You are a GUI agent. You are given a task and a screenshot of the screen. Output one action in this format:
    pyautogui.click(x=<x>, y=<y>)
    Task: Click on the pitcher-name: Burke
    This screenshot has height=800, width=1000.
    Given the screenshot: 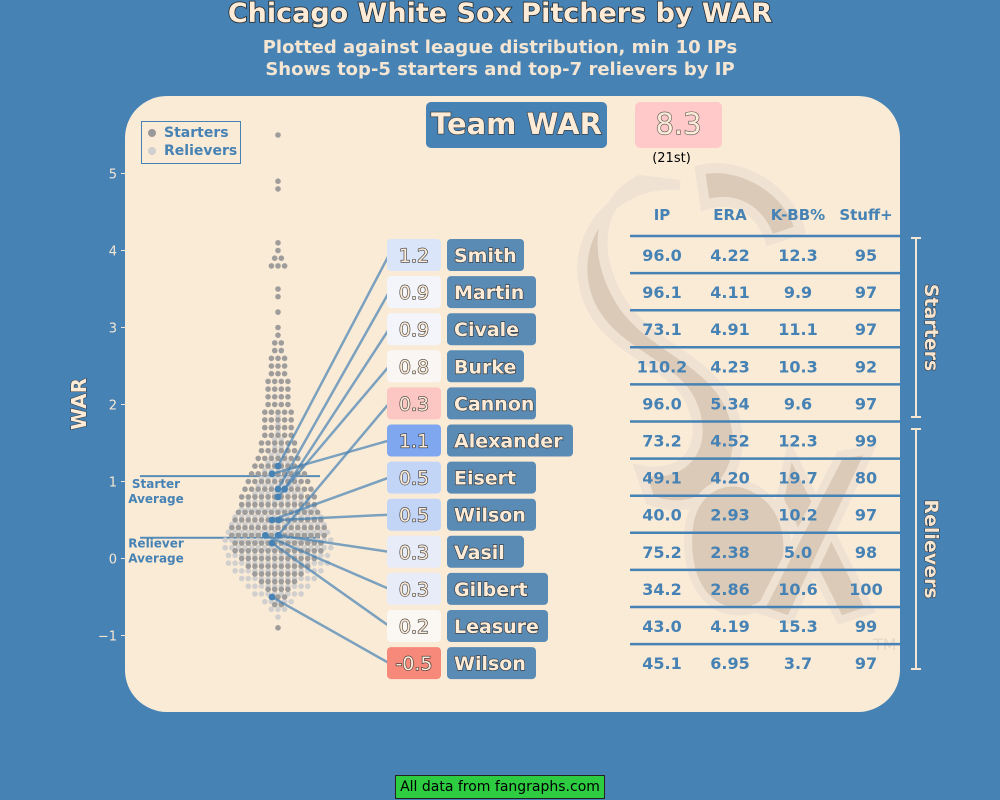 What is the action you would take?
    pyautogui.click(x=485, y=367)
    